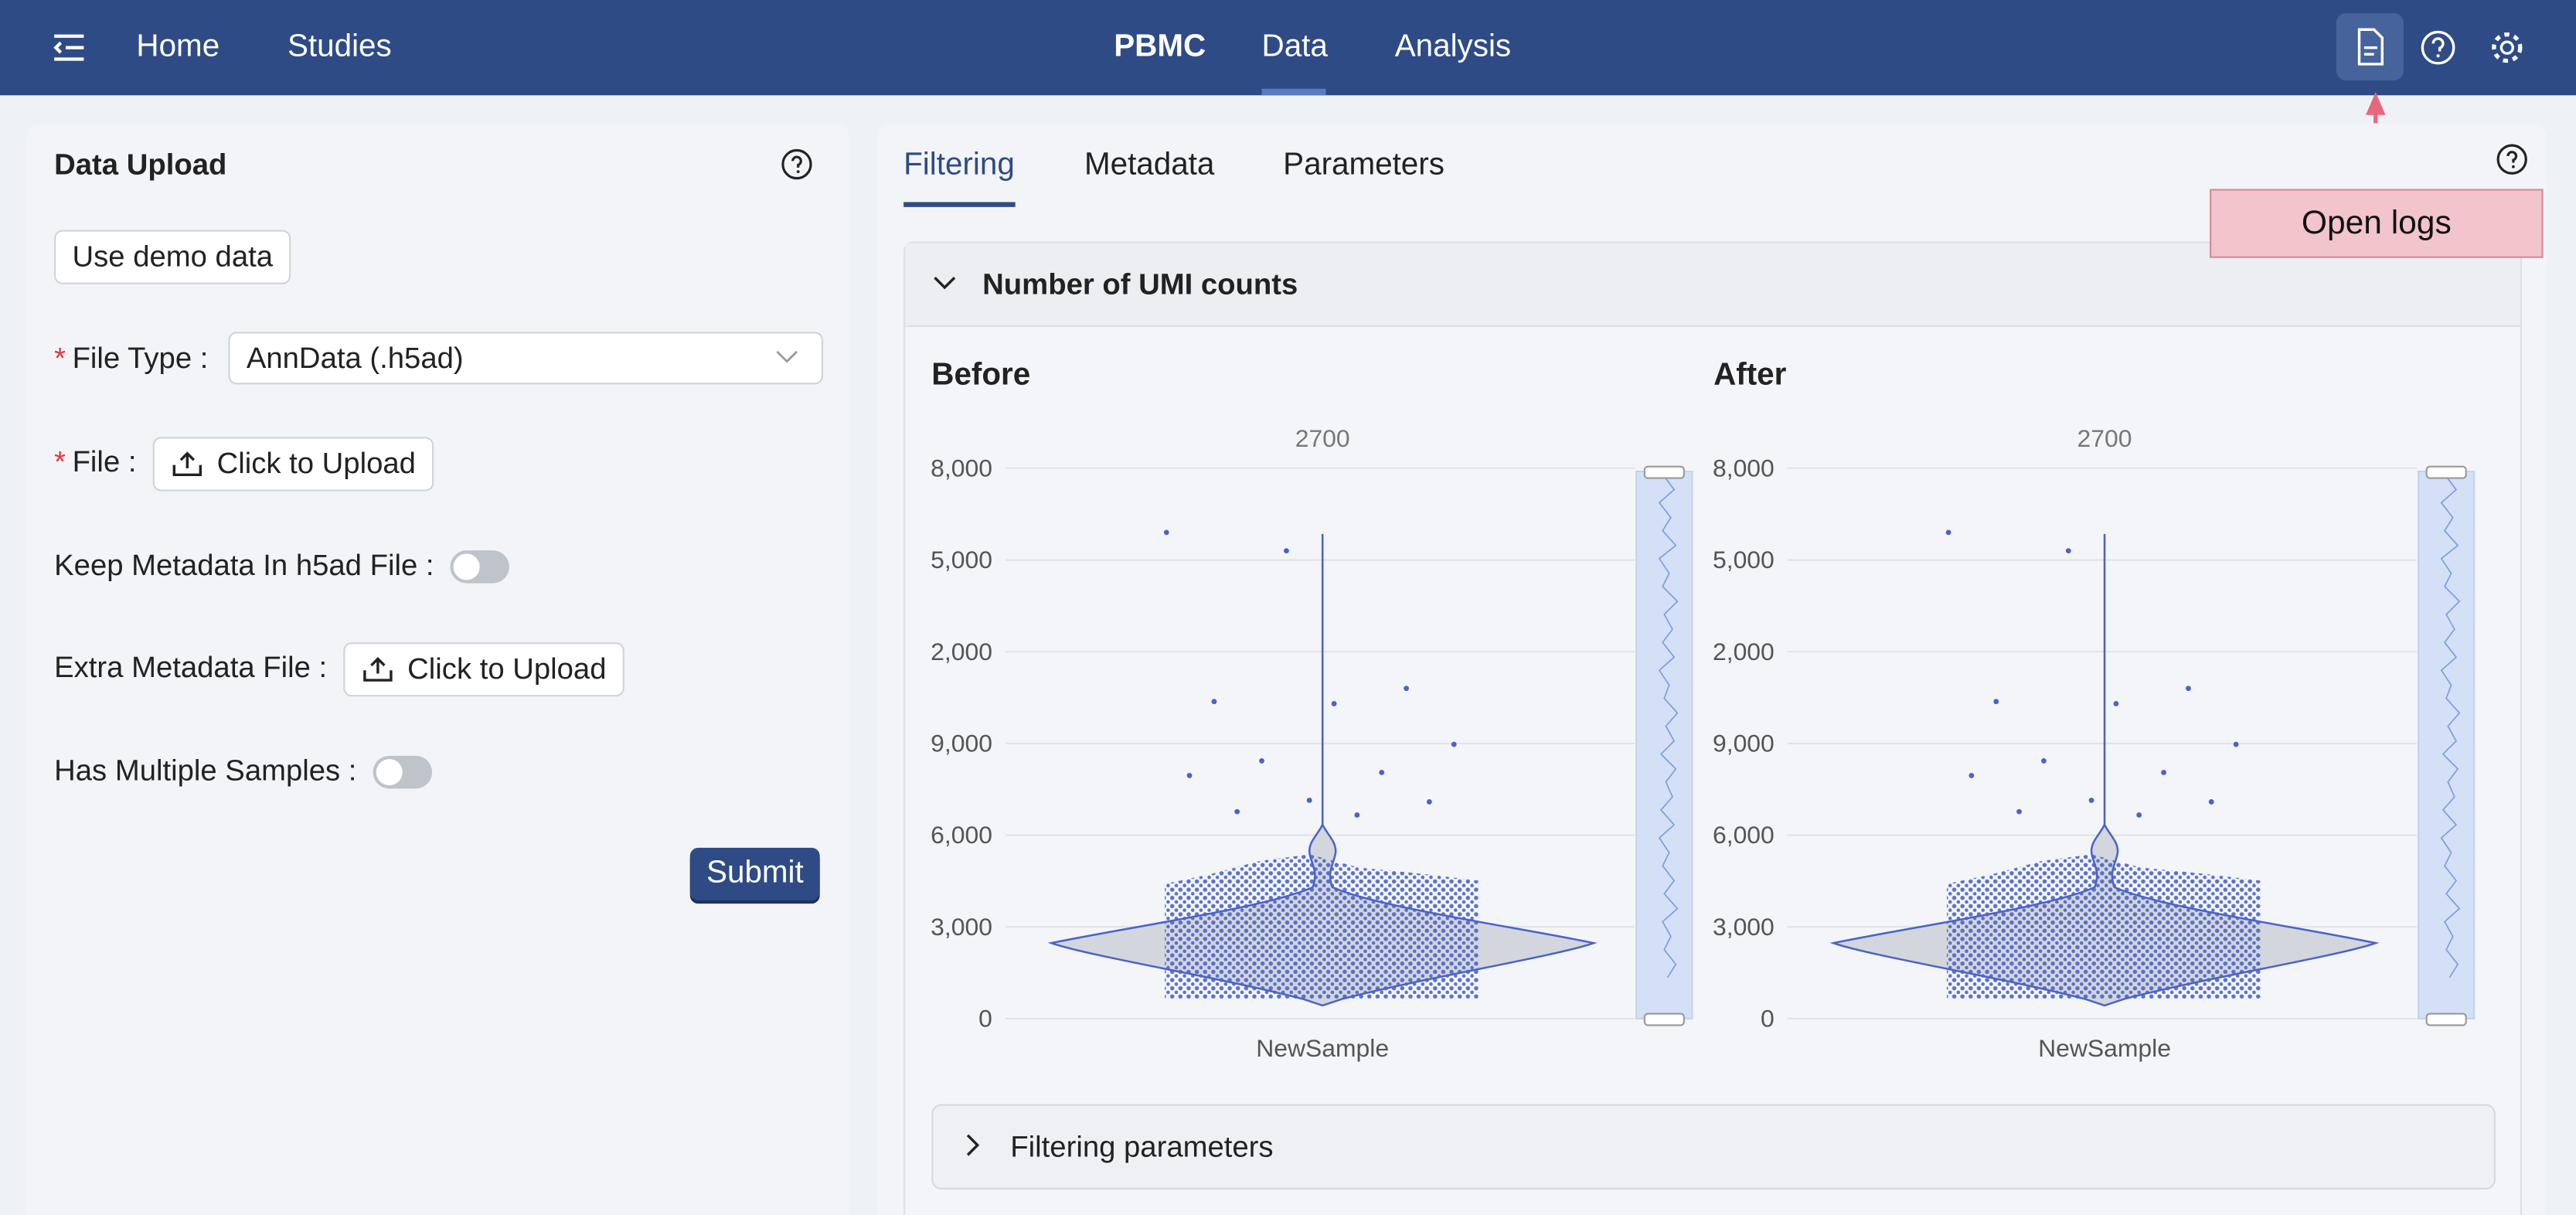 This screenshot has width=2576, height=1215. What do you see at coordinates (69, 47) in the screenshot?
I see `menu-icon` at bounding box center [69, 47].